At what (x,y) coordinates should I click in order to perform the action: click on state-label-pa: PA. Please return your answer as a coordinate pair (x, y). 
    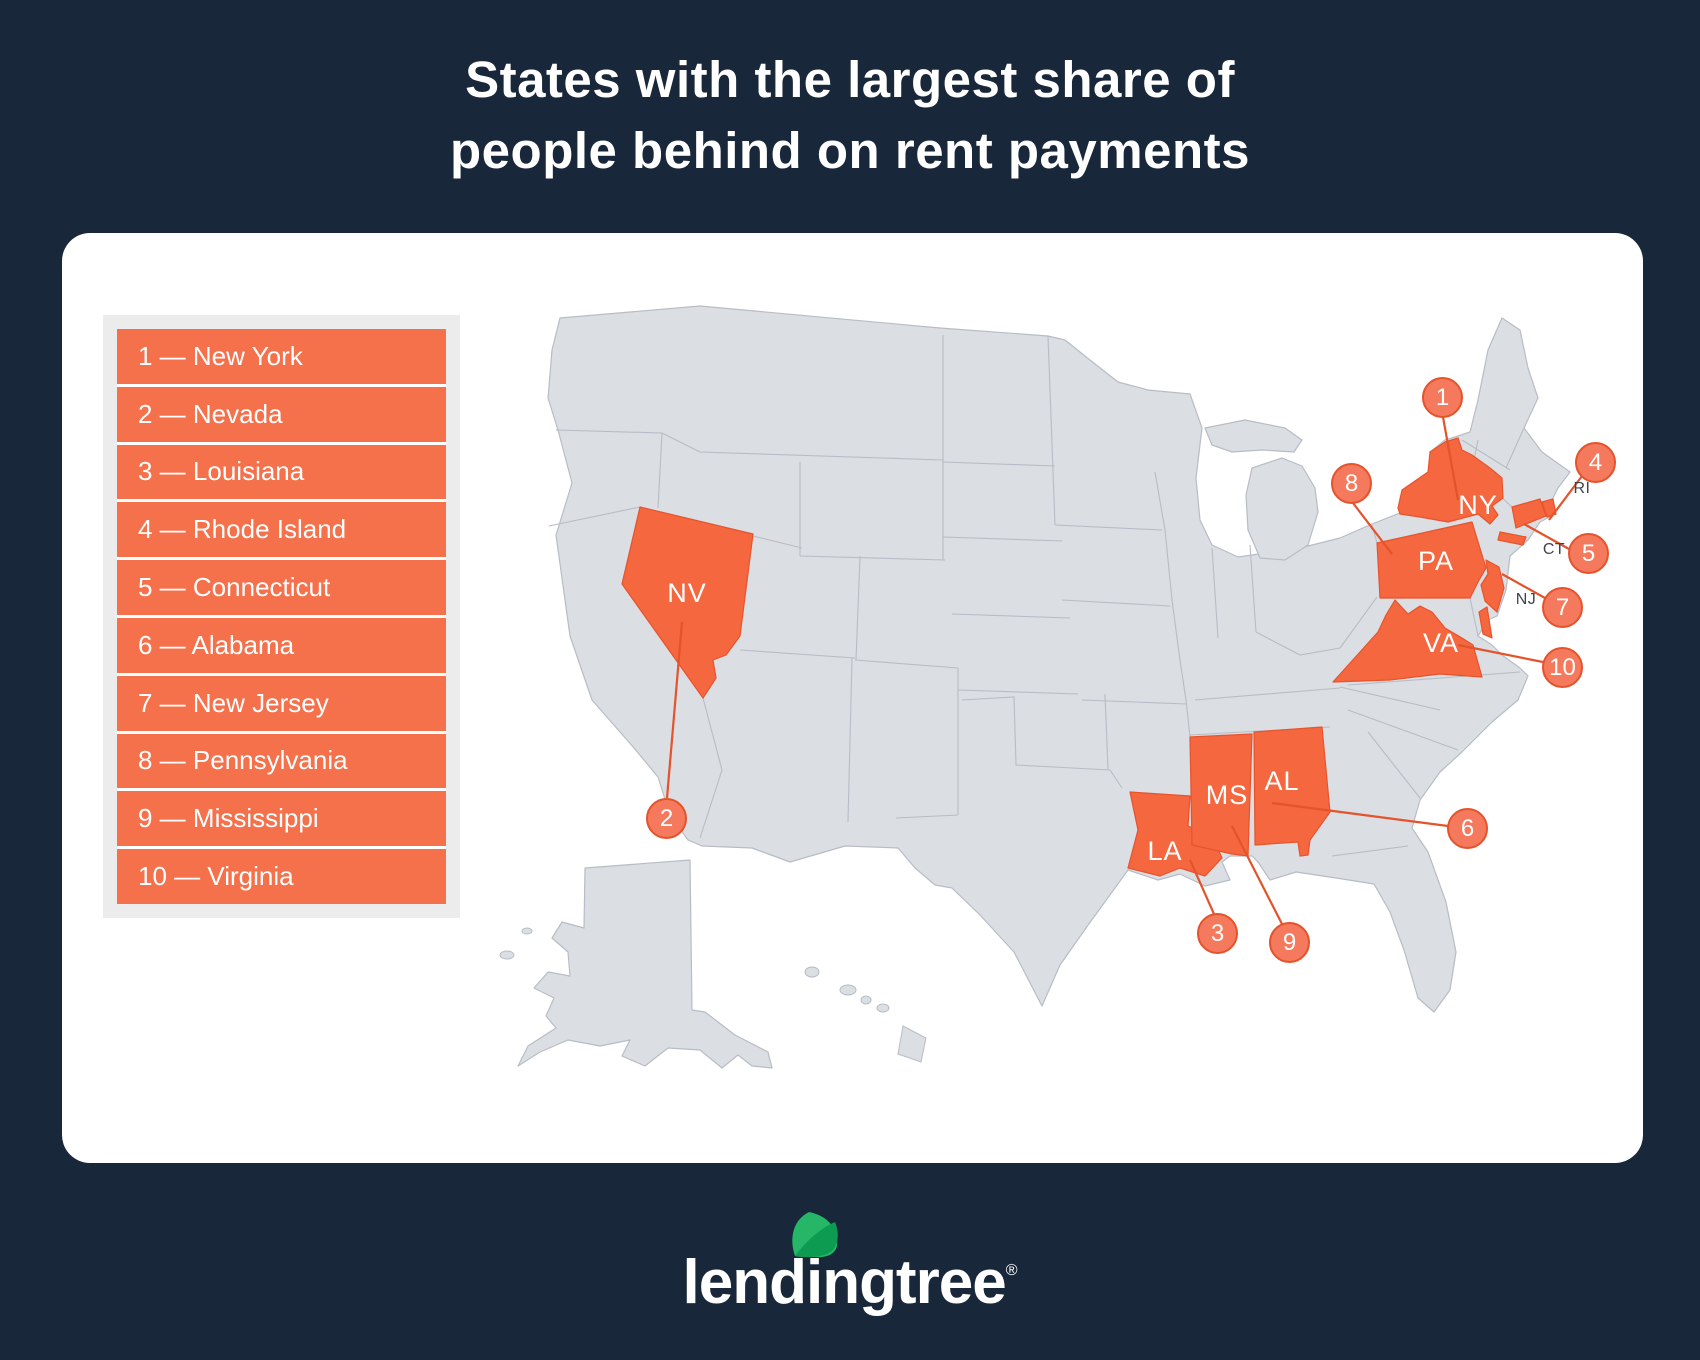
    Looking at the image, I should click on (1436, 561).